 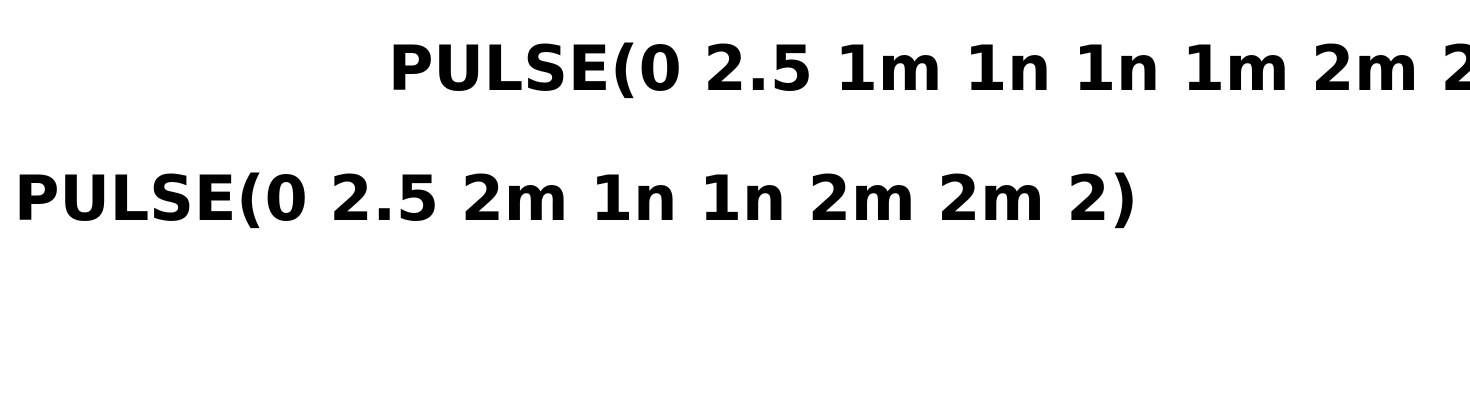 What do you see at coordinates (576, 198) in the screenshot?
I see `pulse-spec-line-2: PULSE(0 2.5 2m 1n 1n 2m 2m 2)` at bounding box center [576, 198].